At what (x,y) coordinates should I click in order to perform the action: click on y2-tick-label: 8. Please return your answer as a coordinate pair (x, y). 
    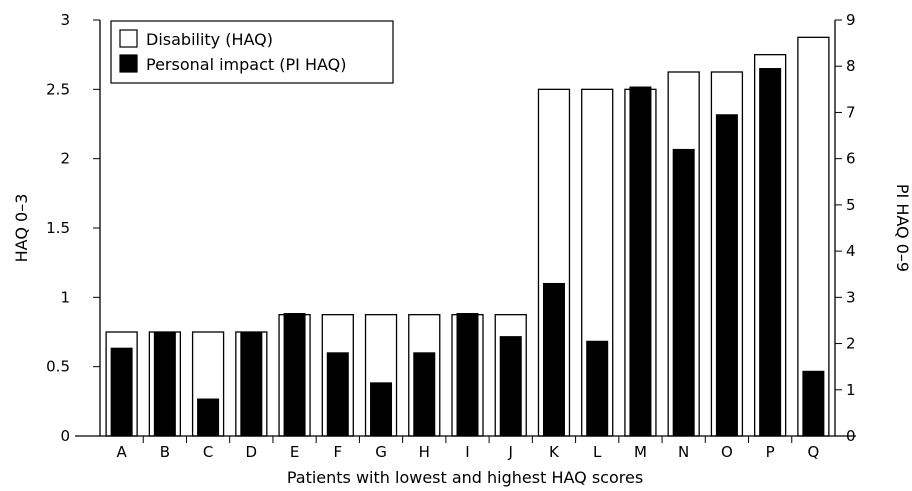
    Looking at the image, I should click on (851, 66).